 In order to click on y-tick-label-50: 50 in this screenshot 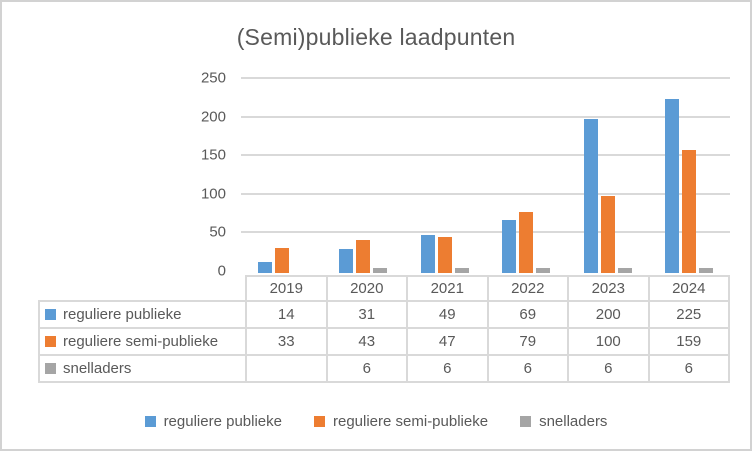, I will do `click(217, 232)`.